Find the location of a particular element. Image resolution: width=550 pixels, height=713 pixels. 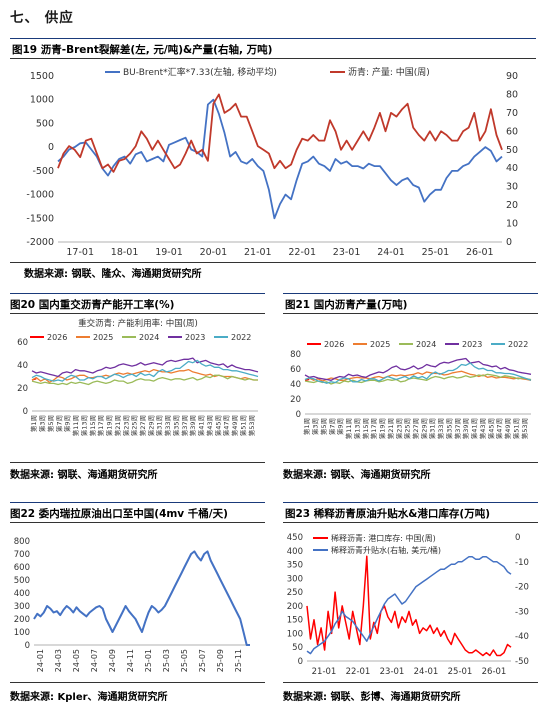

series-line-2023 is located at coordinates (418, 369).